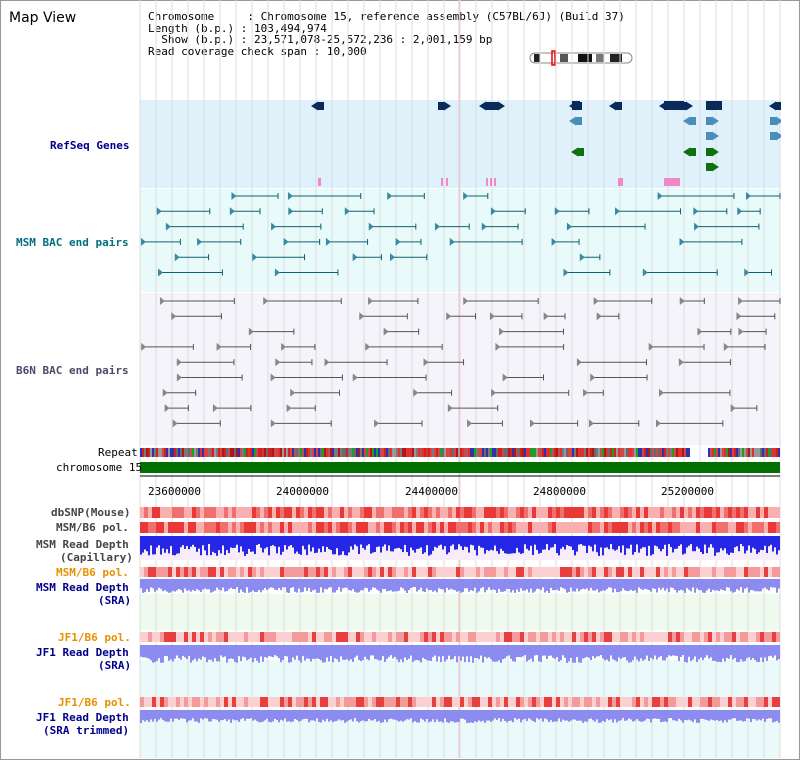 The height and width of the screenshot is (760, 800). I want to click on track-label-dbsnp: dbSNP(Mouse), so click(90, 512).